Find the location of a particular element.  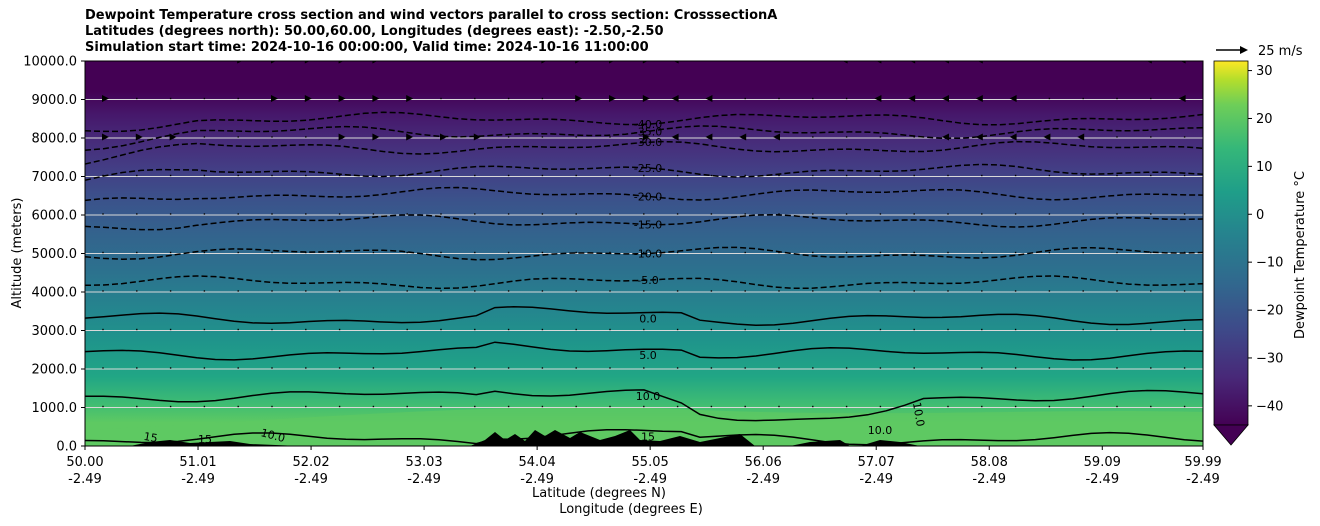

y-tick-label: 10000.0 is located at coordinates (50, 62).